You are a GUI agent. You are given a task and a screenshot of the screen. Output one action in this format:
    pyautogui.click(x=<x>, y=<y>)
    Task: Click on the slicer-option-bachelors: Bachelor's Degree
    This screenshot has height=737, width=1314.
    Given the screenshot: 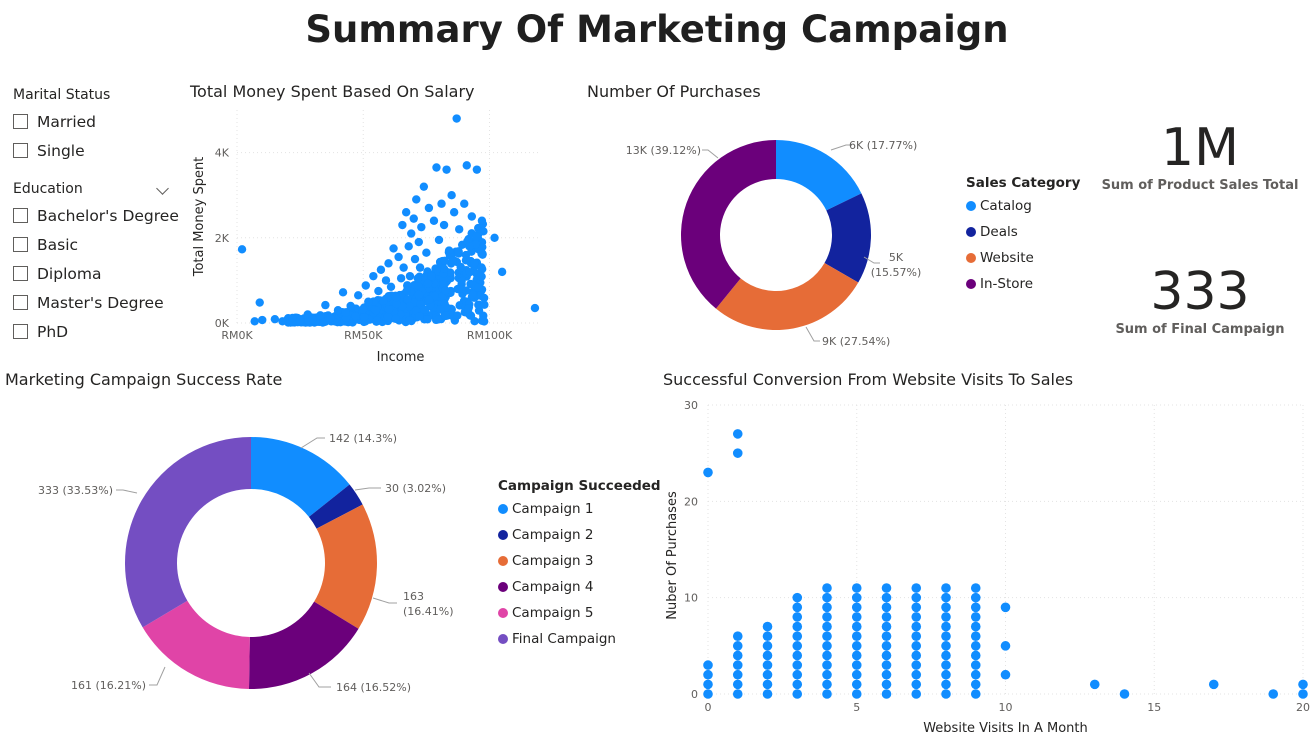 What is the action you would take?
    pyautogui.click(x=96, y=215)
    